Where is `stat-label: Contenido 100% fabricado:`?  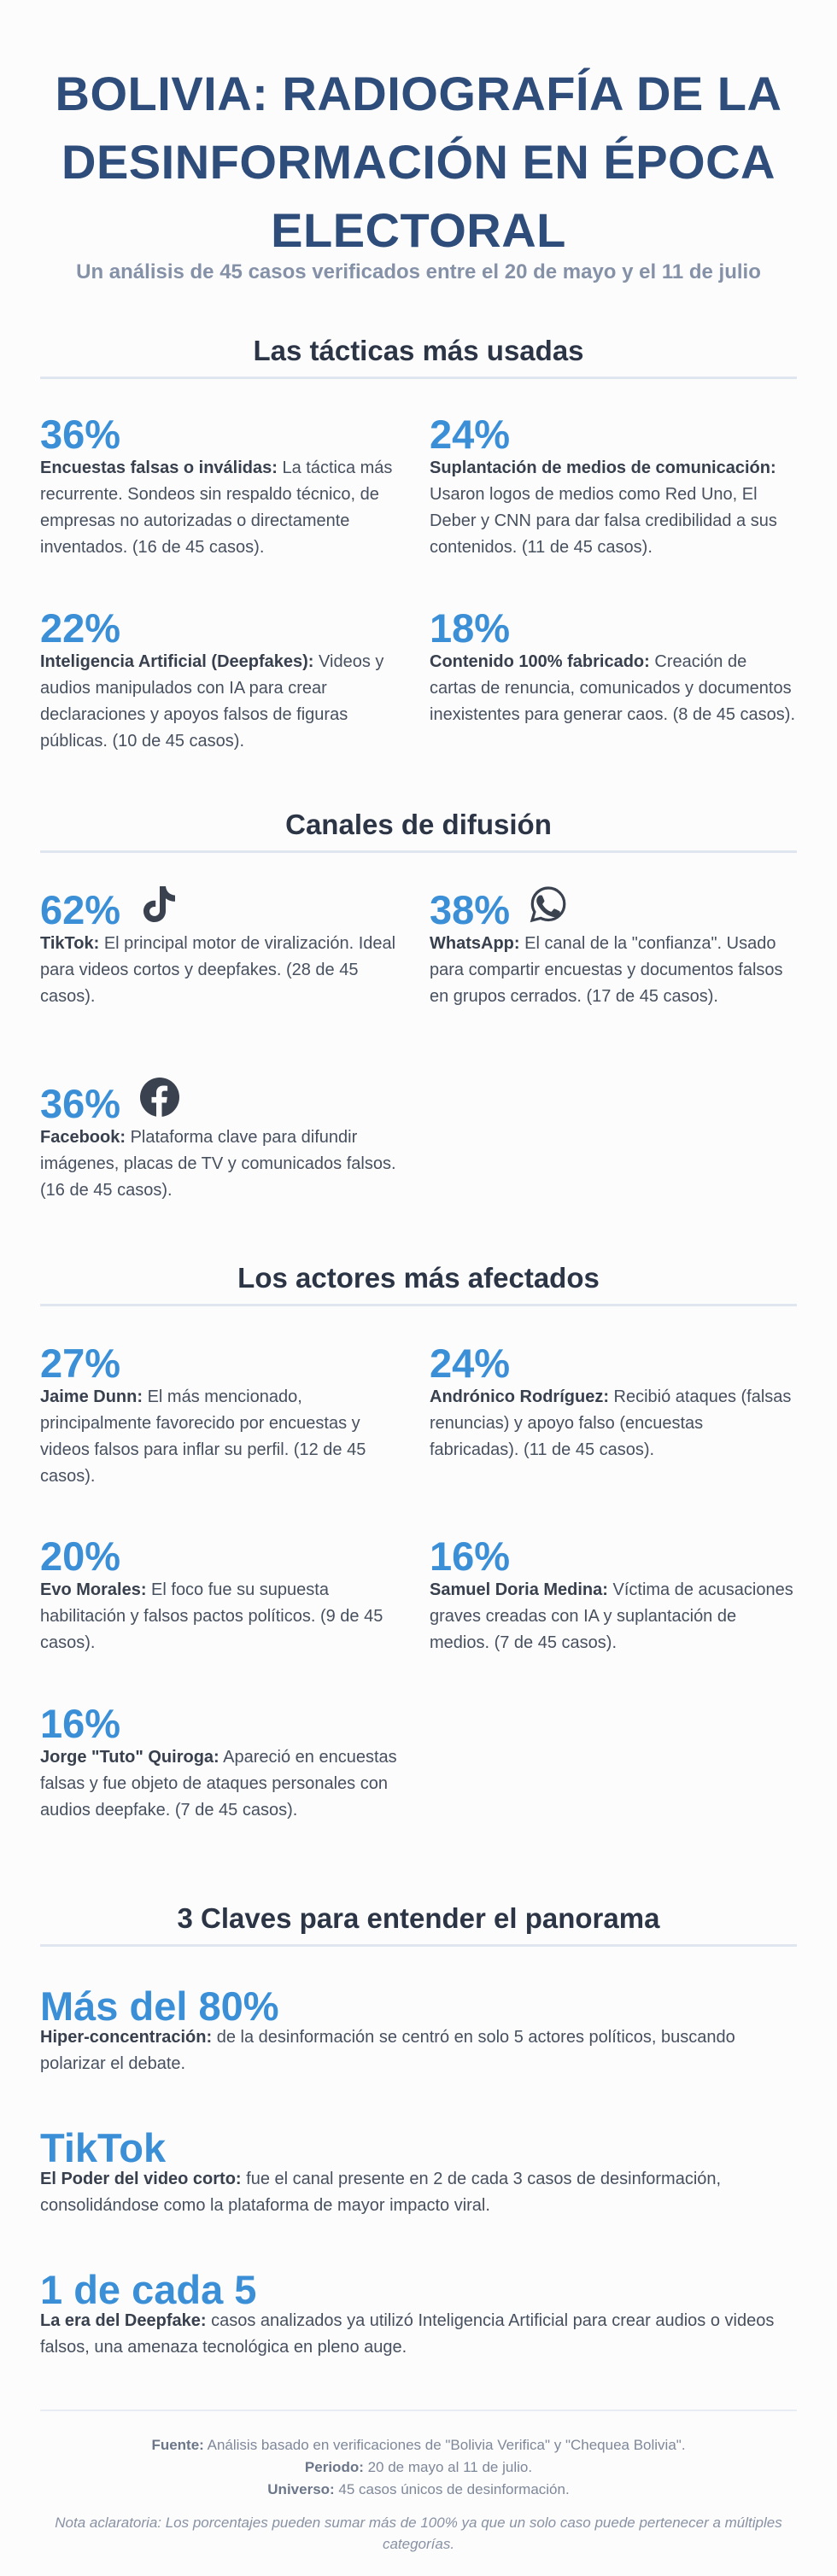
stat-label: Contenido 100% fabricado: is located at coordinates (540, 661).